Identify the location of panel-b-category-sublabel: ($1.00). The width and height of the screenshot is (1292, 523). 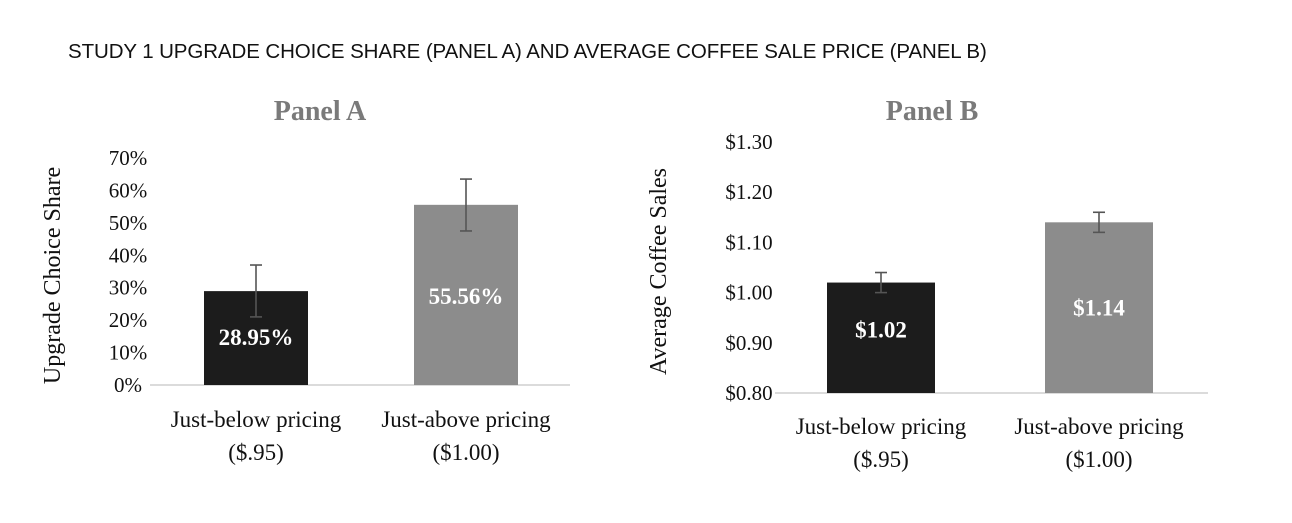
(1098, 459).